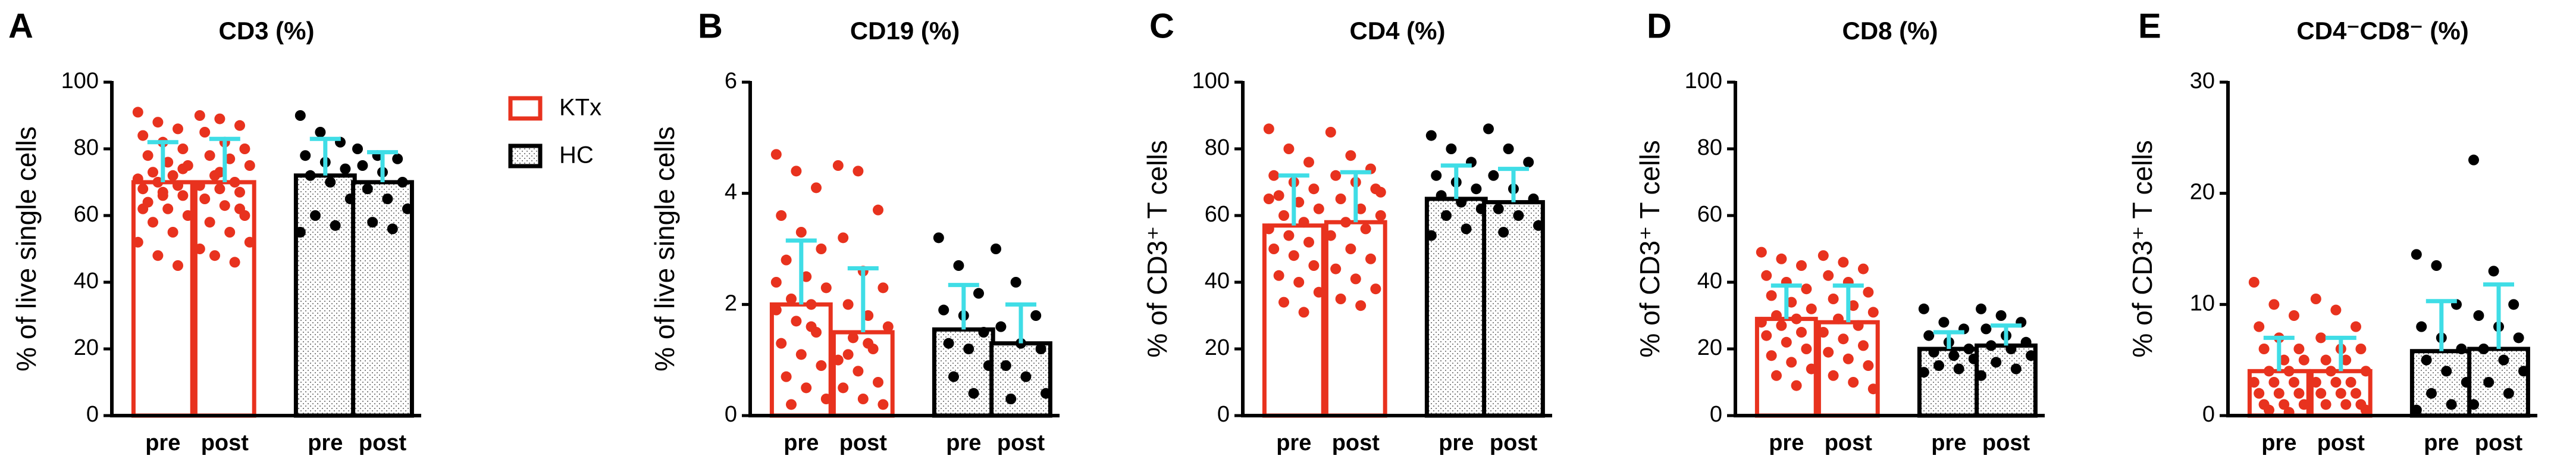 The width and height of the screenshot is (2576, 468). I want to click on panel-letter: E, so click(2150, 26).